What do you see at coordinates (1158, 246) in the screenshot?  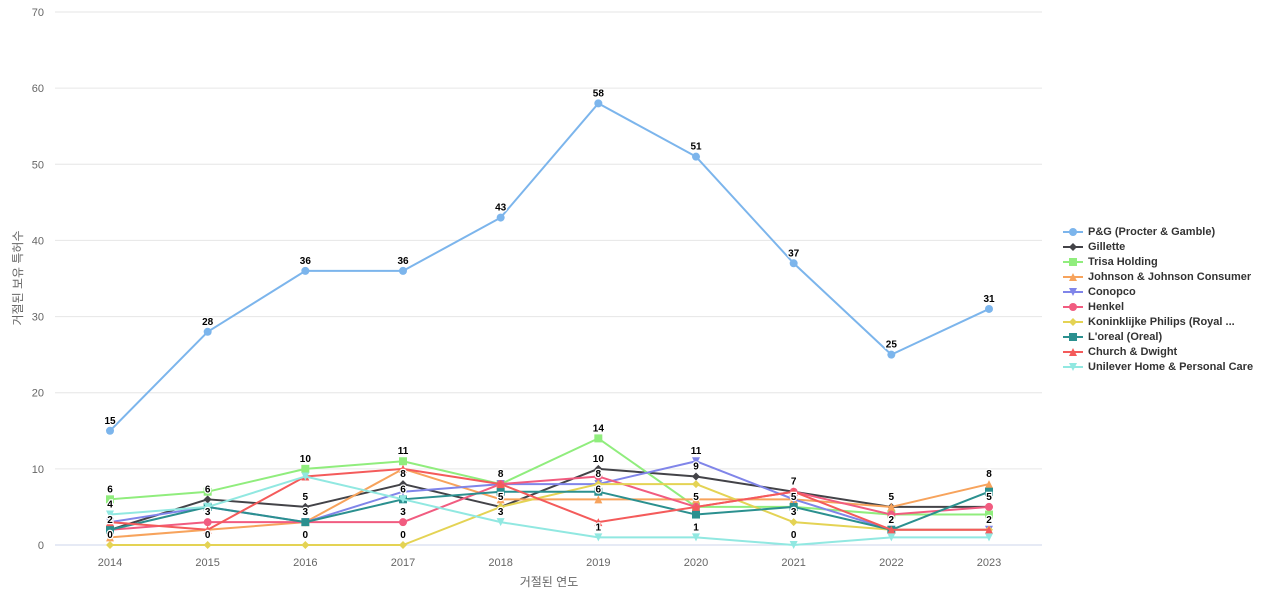 I see `legend-item: Gillette` at bounding box center [1158, 246].